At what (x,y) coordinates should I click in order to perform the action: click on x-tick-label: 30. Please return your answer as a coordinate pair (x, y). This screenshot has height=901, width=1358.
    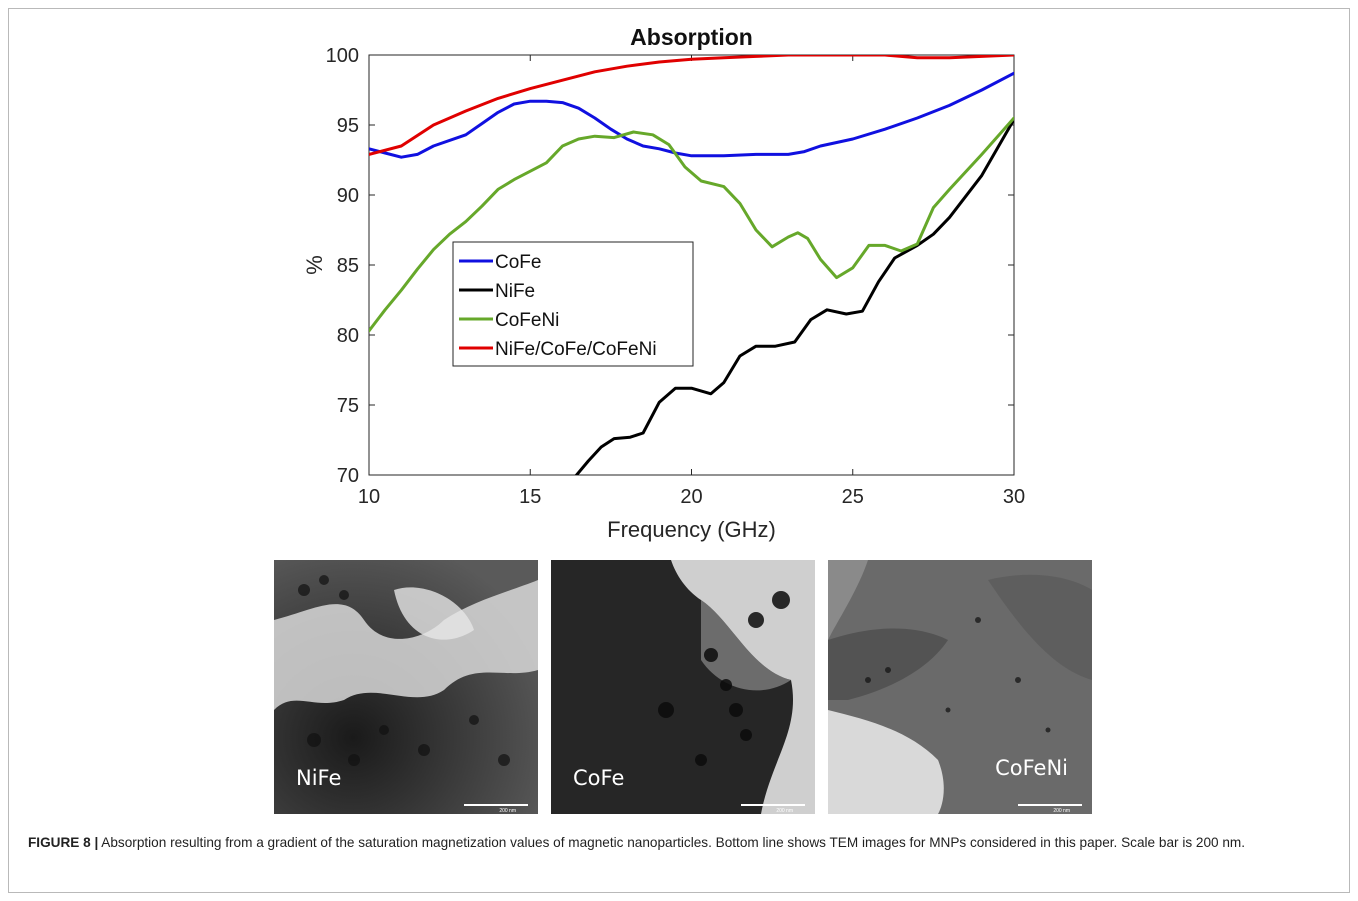
    Looking at the image, I should click on (1014, 497).